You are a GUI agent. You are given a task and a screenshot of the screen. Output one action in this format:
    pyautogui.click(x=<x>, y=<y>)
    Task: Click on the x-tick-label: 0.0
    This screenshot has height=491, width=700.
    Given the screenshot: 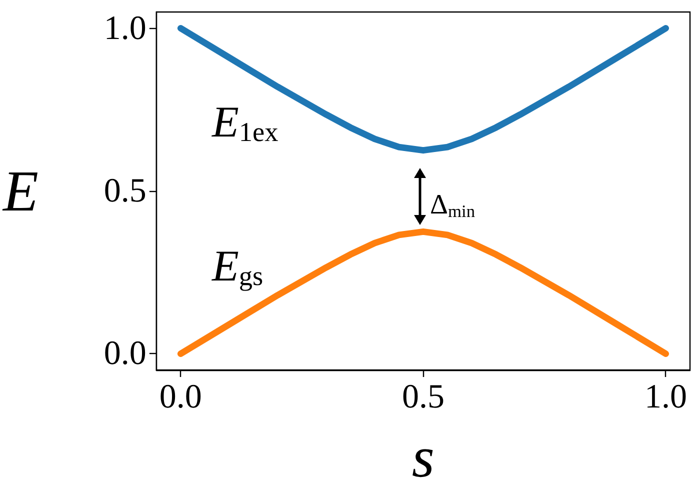 What is the action you would take?
    pyautogui.click(x=180, y=397)
    